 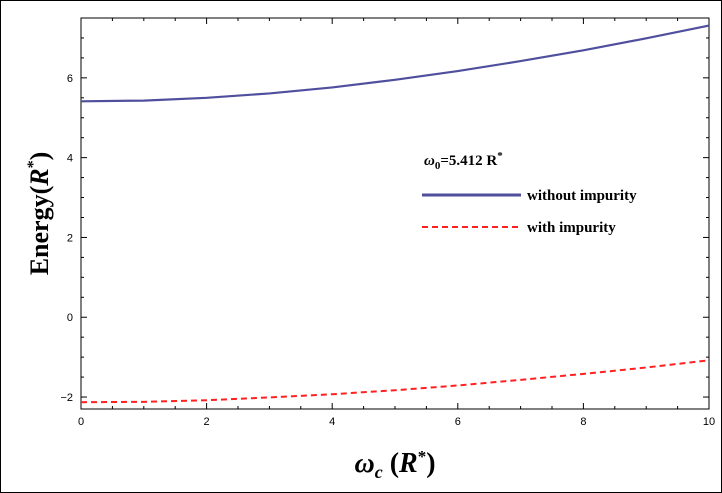 I want to click on y-tick-label: 4, so click(x=70, y=159).